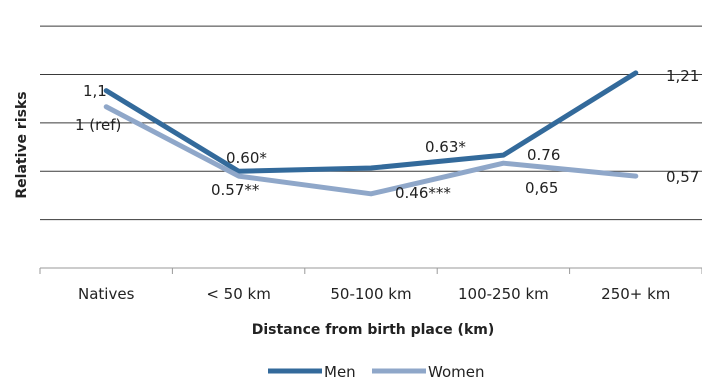 This screenshot has width=702, height=381. I want to click on legend: Men Women, so click(376, 372).